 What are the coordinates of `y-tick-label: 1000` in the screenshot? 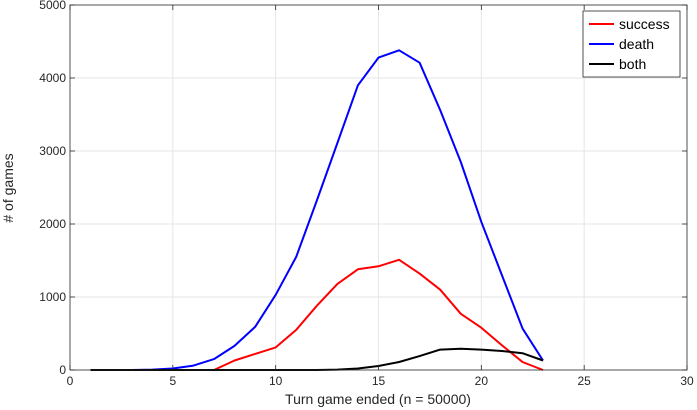 It's located at (52, 297).